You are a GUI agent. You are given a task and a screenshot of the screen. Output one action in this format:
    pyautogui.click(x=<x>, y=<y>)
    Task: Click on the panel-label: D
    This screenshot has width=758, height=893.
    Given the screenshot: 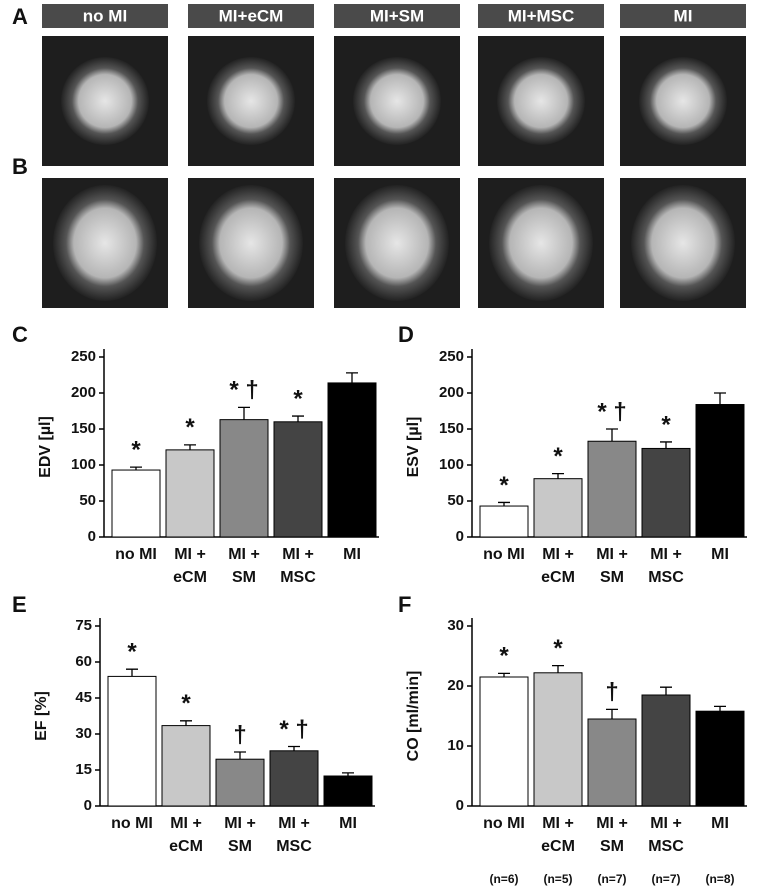 What is the action you would take?
    pyautogui.click(x=406, y=334)
    